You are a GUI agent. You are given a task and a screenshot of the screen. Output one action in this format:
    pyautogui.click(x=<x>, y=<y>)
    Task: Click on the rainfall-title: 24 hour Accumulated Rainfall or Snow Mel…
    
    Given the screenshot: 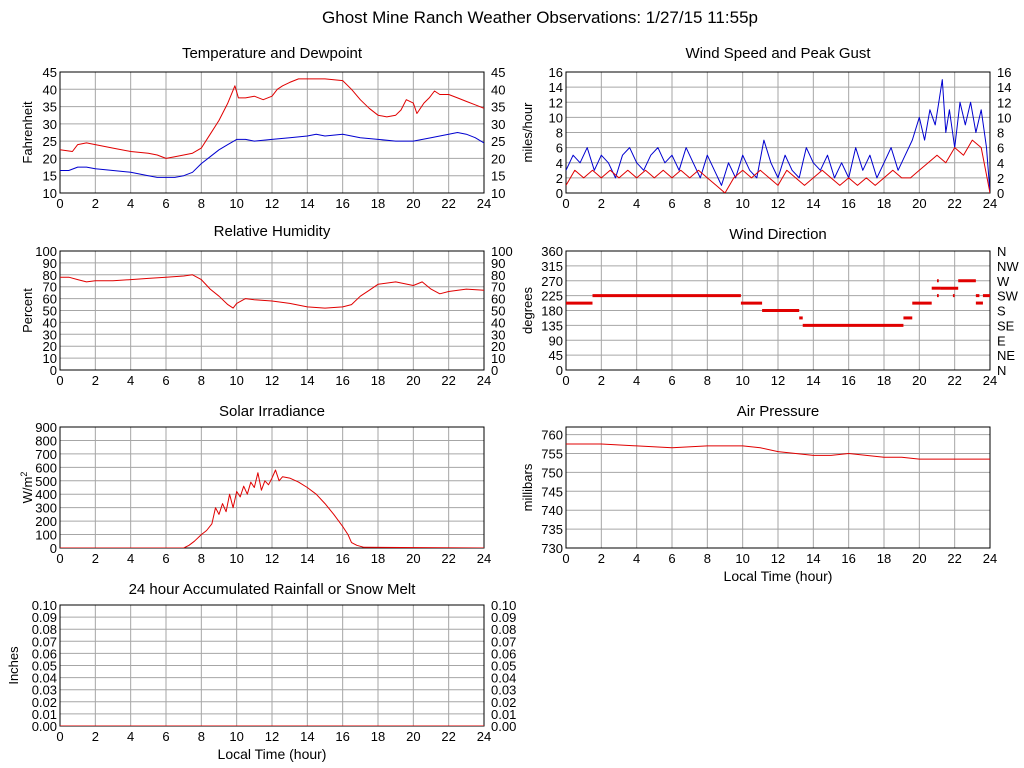 What is the action you would take?
    pyautogui.click(x=273, y=589)
    